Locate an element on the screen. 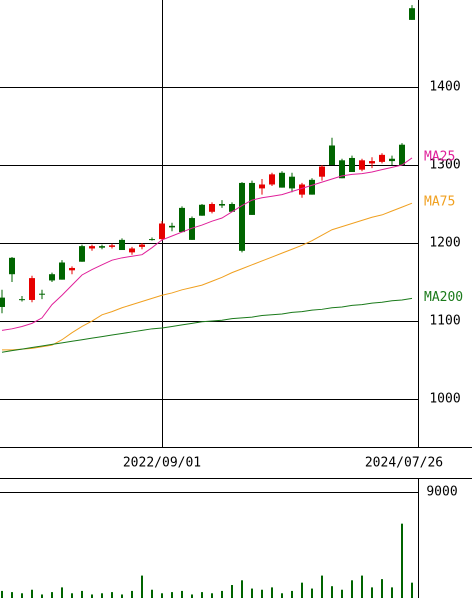 Image resolution: width=472 pixels, height=598 pixels. y-tick-label: 1100 is located at coordinates (444, 321).